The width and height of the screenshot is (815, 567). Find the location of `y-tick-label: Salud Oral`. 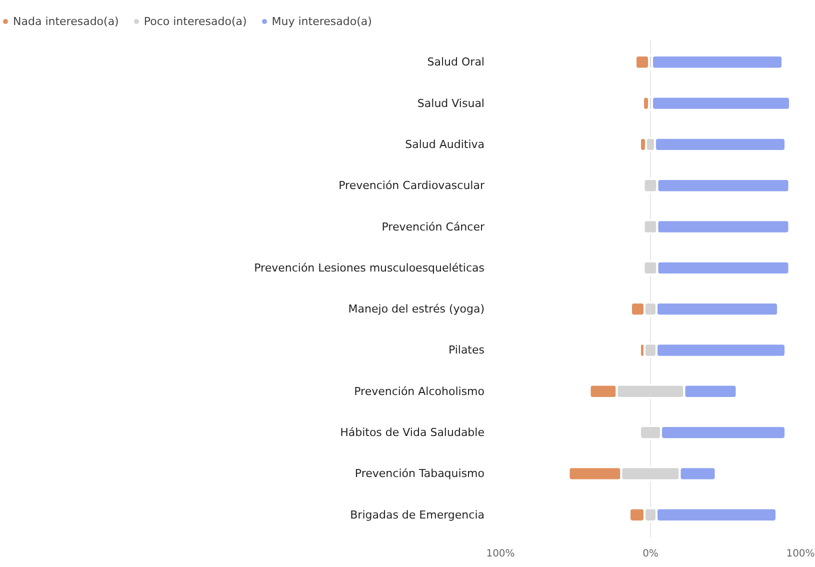

y-tick-label: Salud Oral is located at coordinates (456, 62).